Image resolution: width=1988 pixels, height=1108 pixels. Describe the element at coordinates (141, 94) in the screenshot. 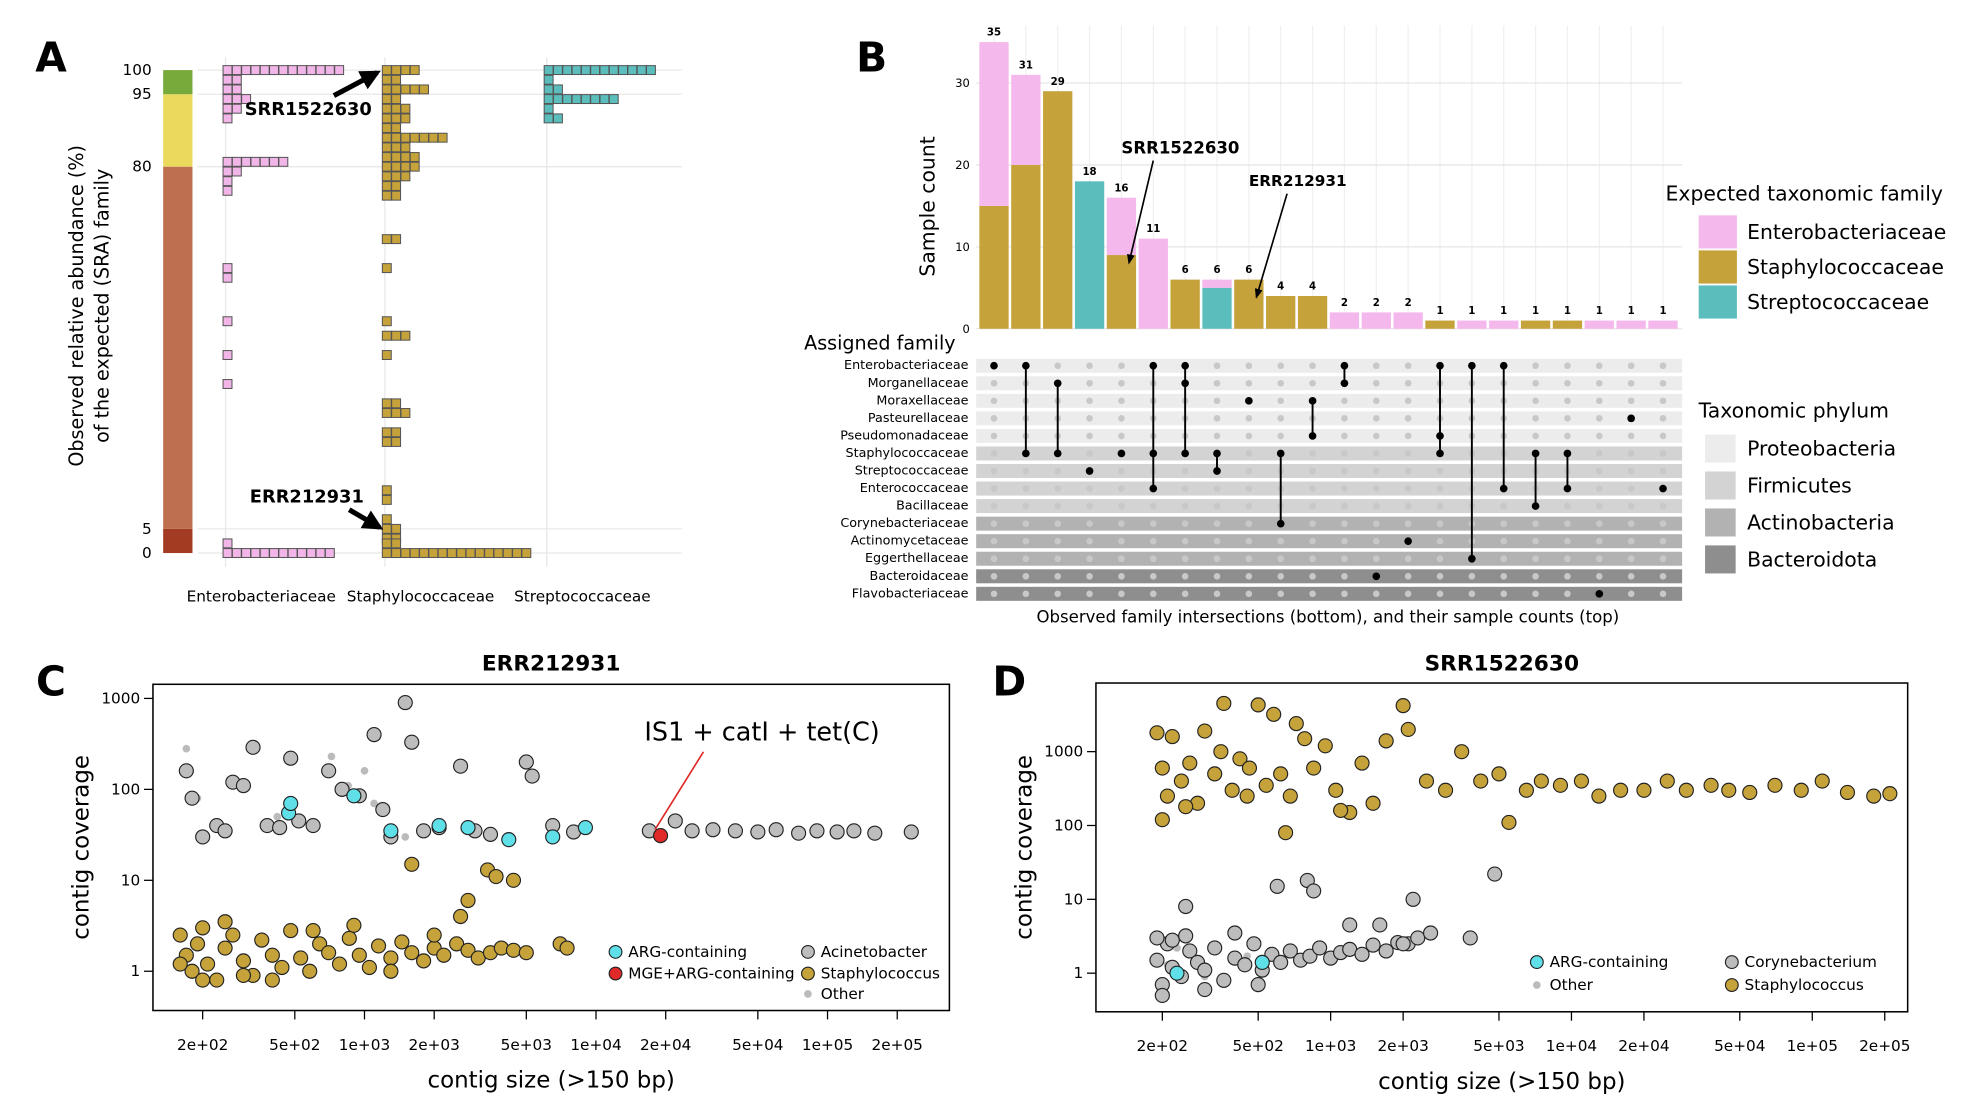

I see `y-tick-label: 95` at that location.